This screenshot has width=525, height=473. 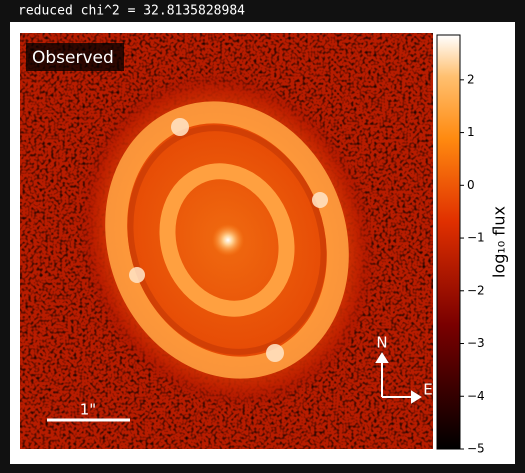 I want to click on colorbar-tick-label: −5, so click(x=476, y=449).